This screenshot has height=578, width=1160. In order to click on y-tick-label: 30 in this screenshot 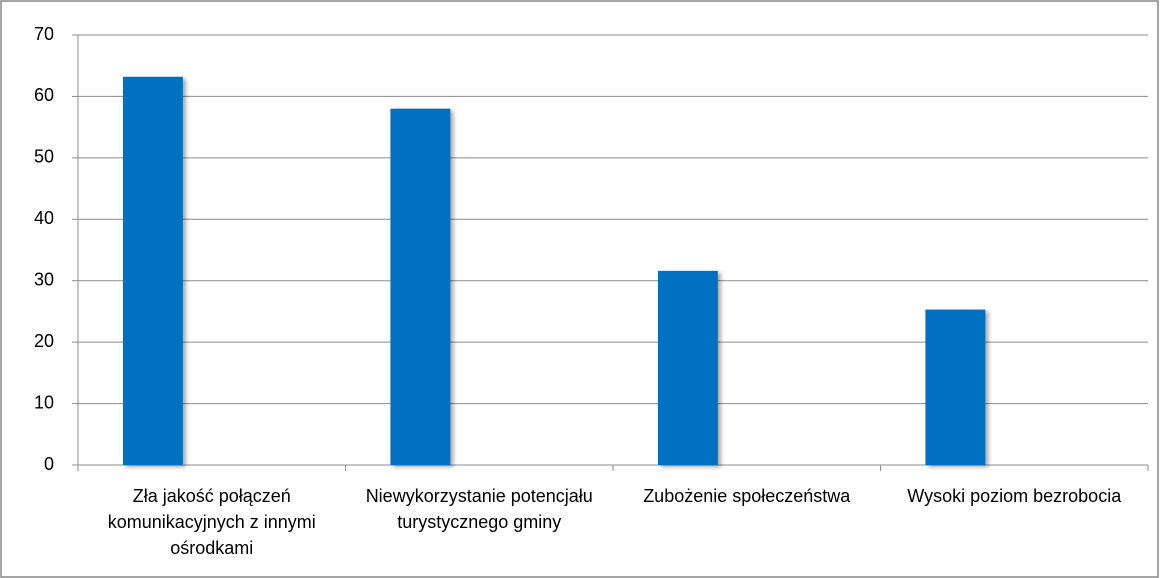, I will do `click(44, 279)`.